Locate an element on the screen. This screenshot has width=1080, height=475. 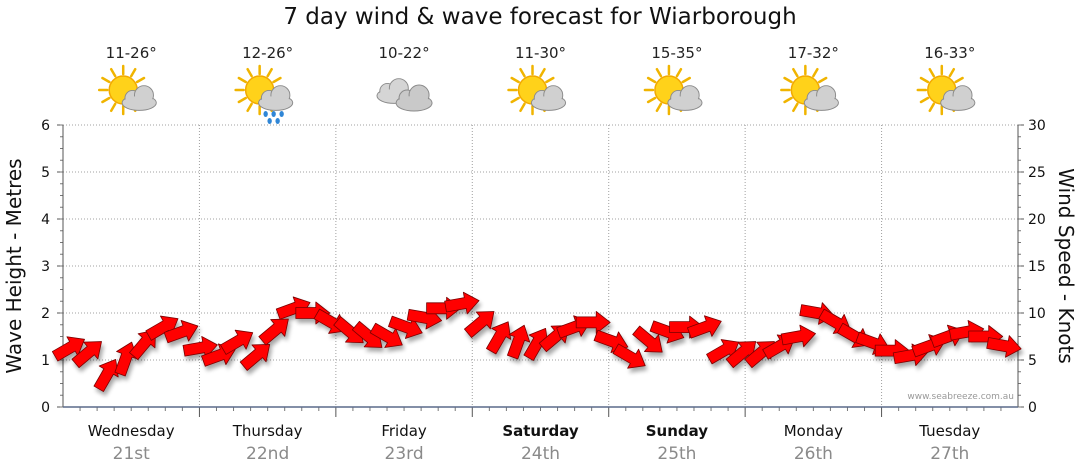
day-temperature: 17-32° is located at coordinates (813, 53).